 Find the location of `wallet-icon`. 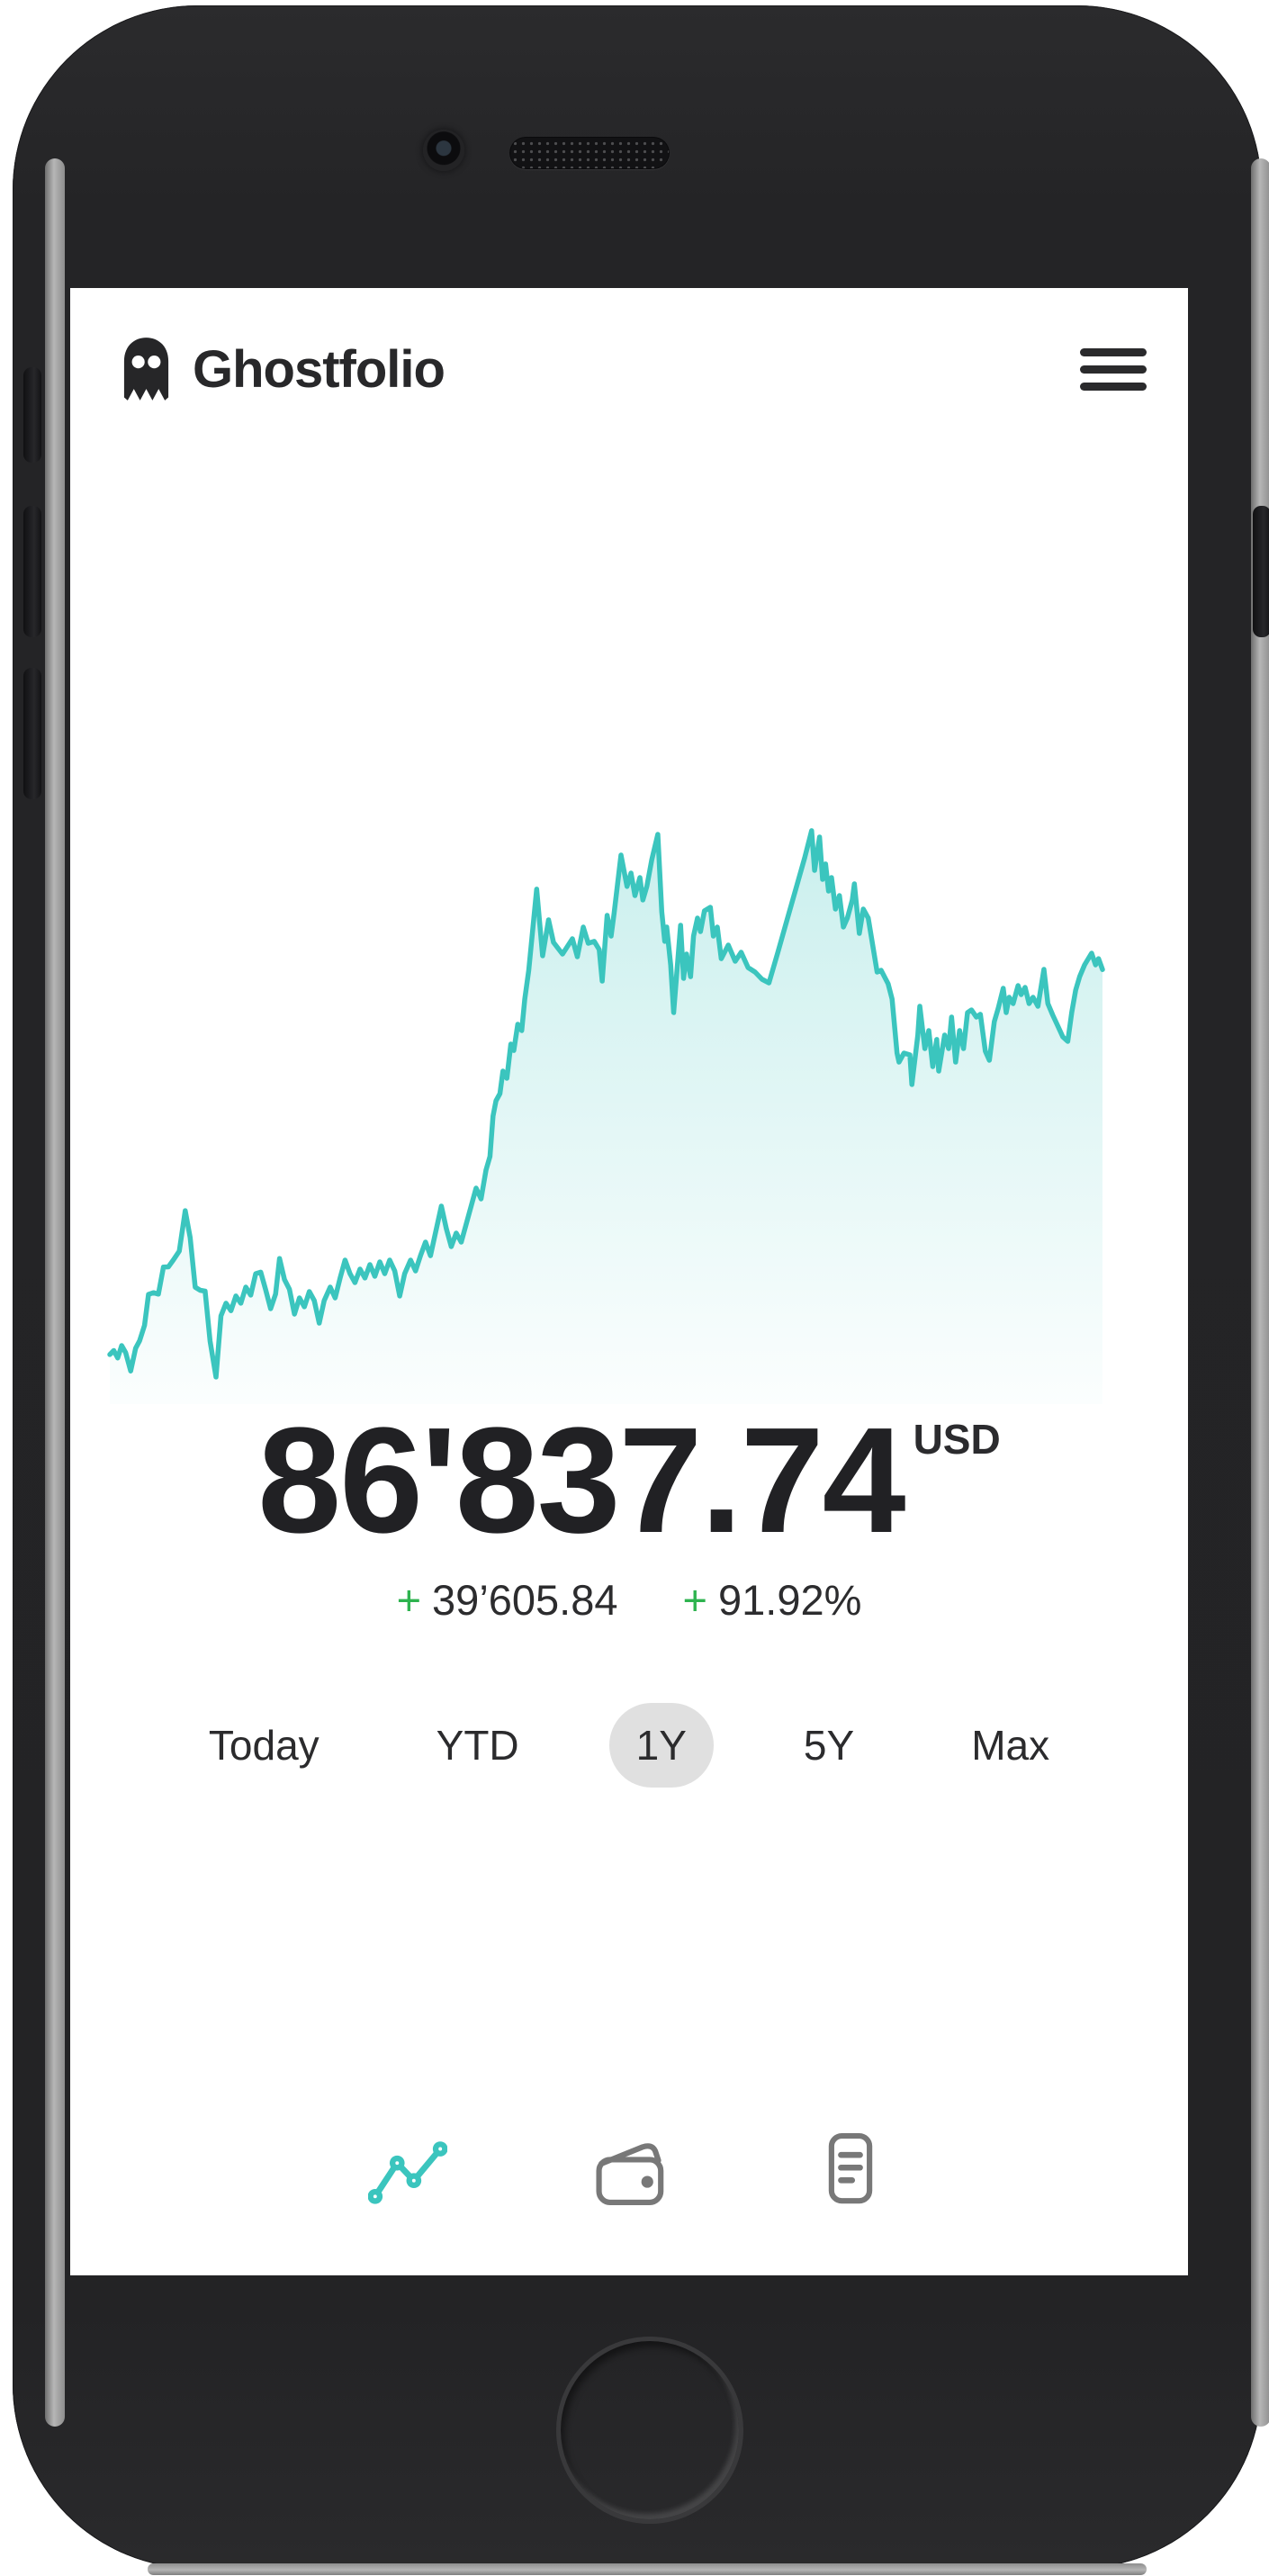

wallet-icon is located at coordinates (630, 2174).